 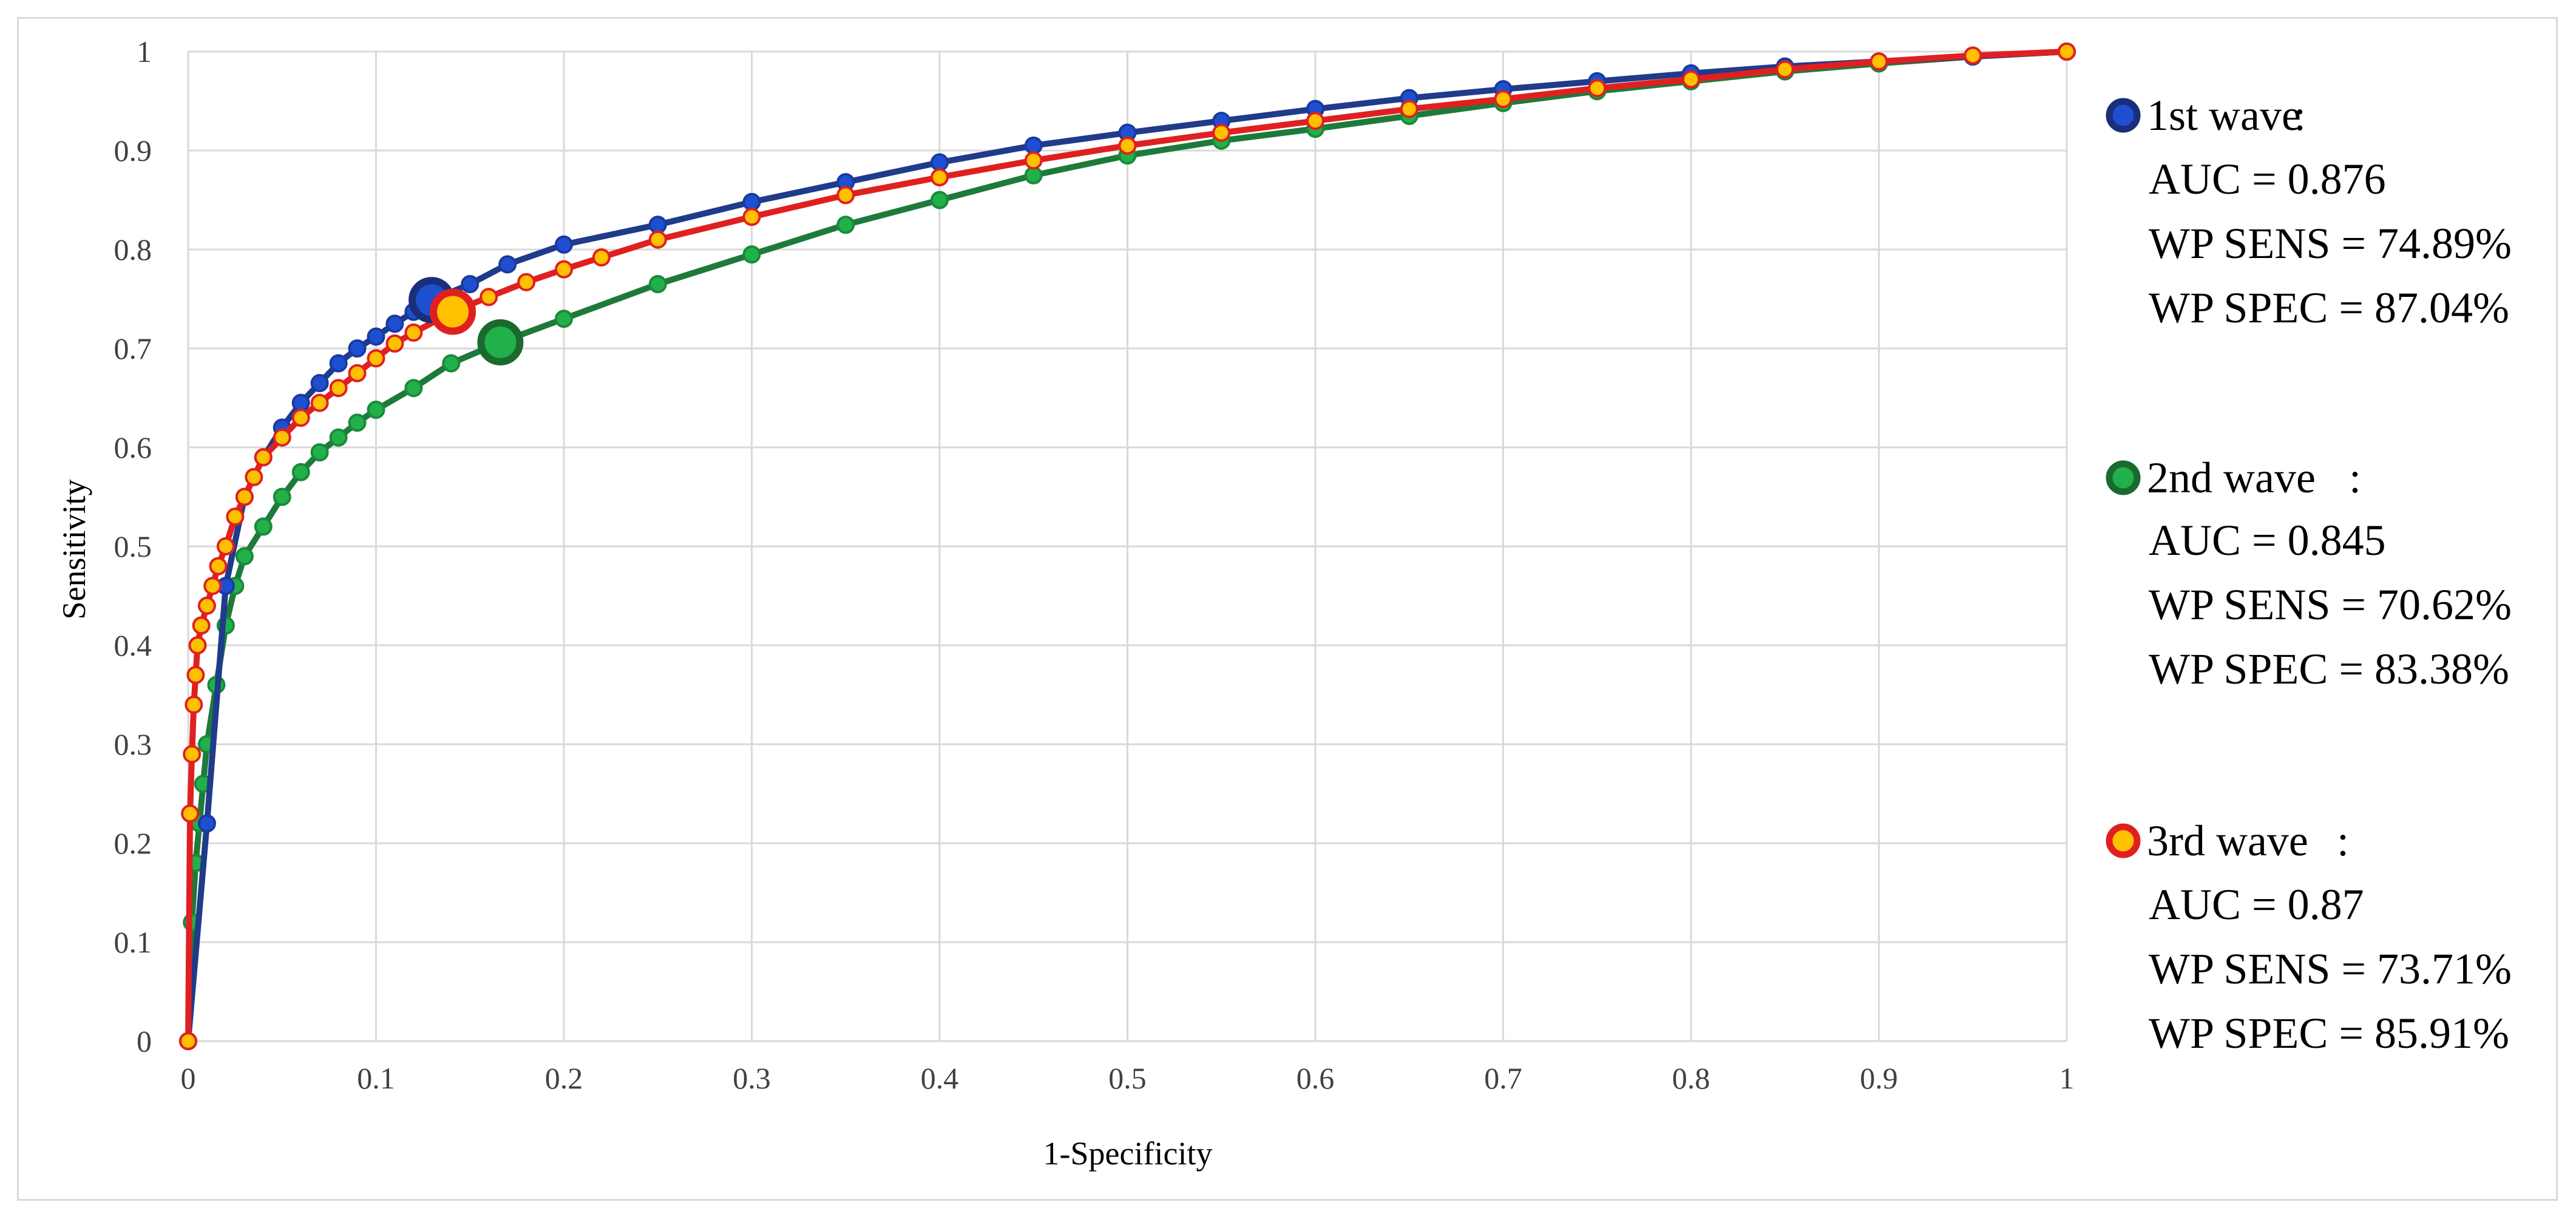 I want to click on y-tick-label: 0.4, so click(x=133, y=645).